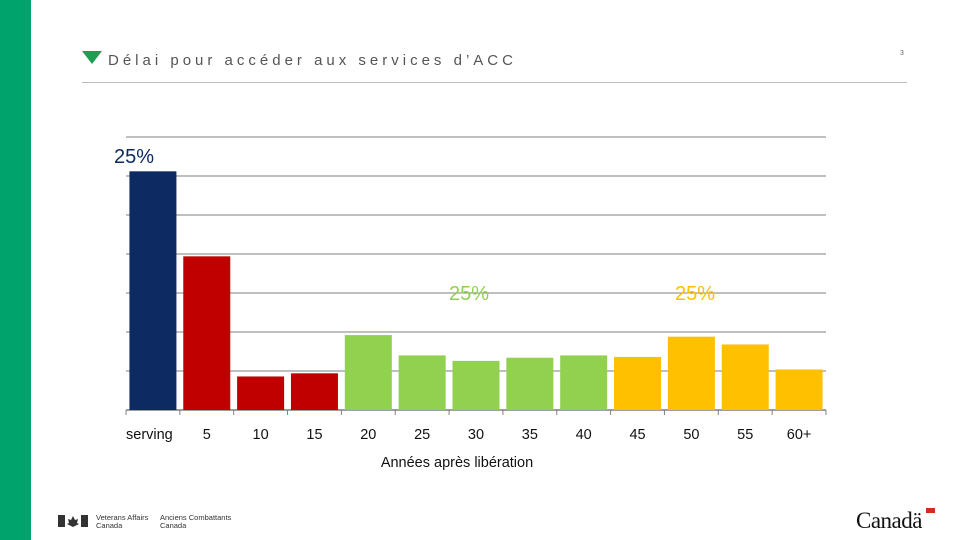 Image resolution: width=960 pixels, height=540 pixels. I want to click on fip-english: Veterans Affairs Canada, so click(122, 521).